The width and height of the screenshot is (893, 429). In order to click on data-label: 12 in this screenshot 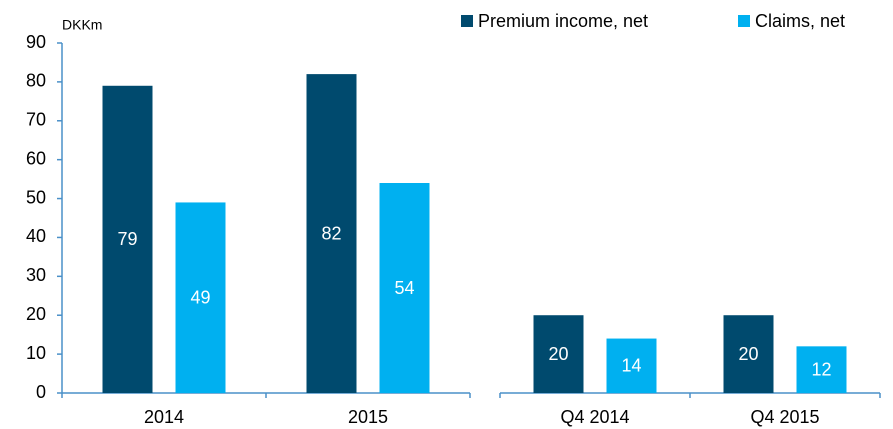, I will do `click(821, 369)`.